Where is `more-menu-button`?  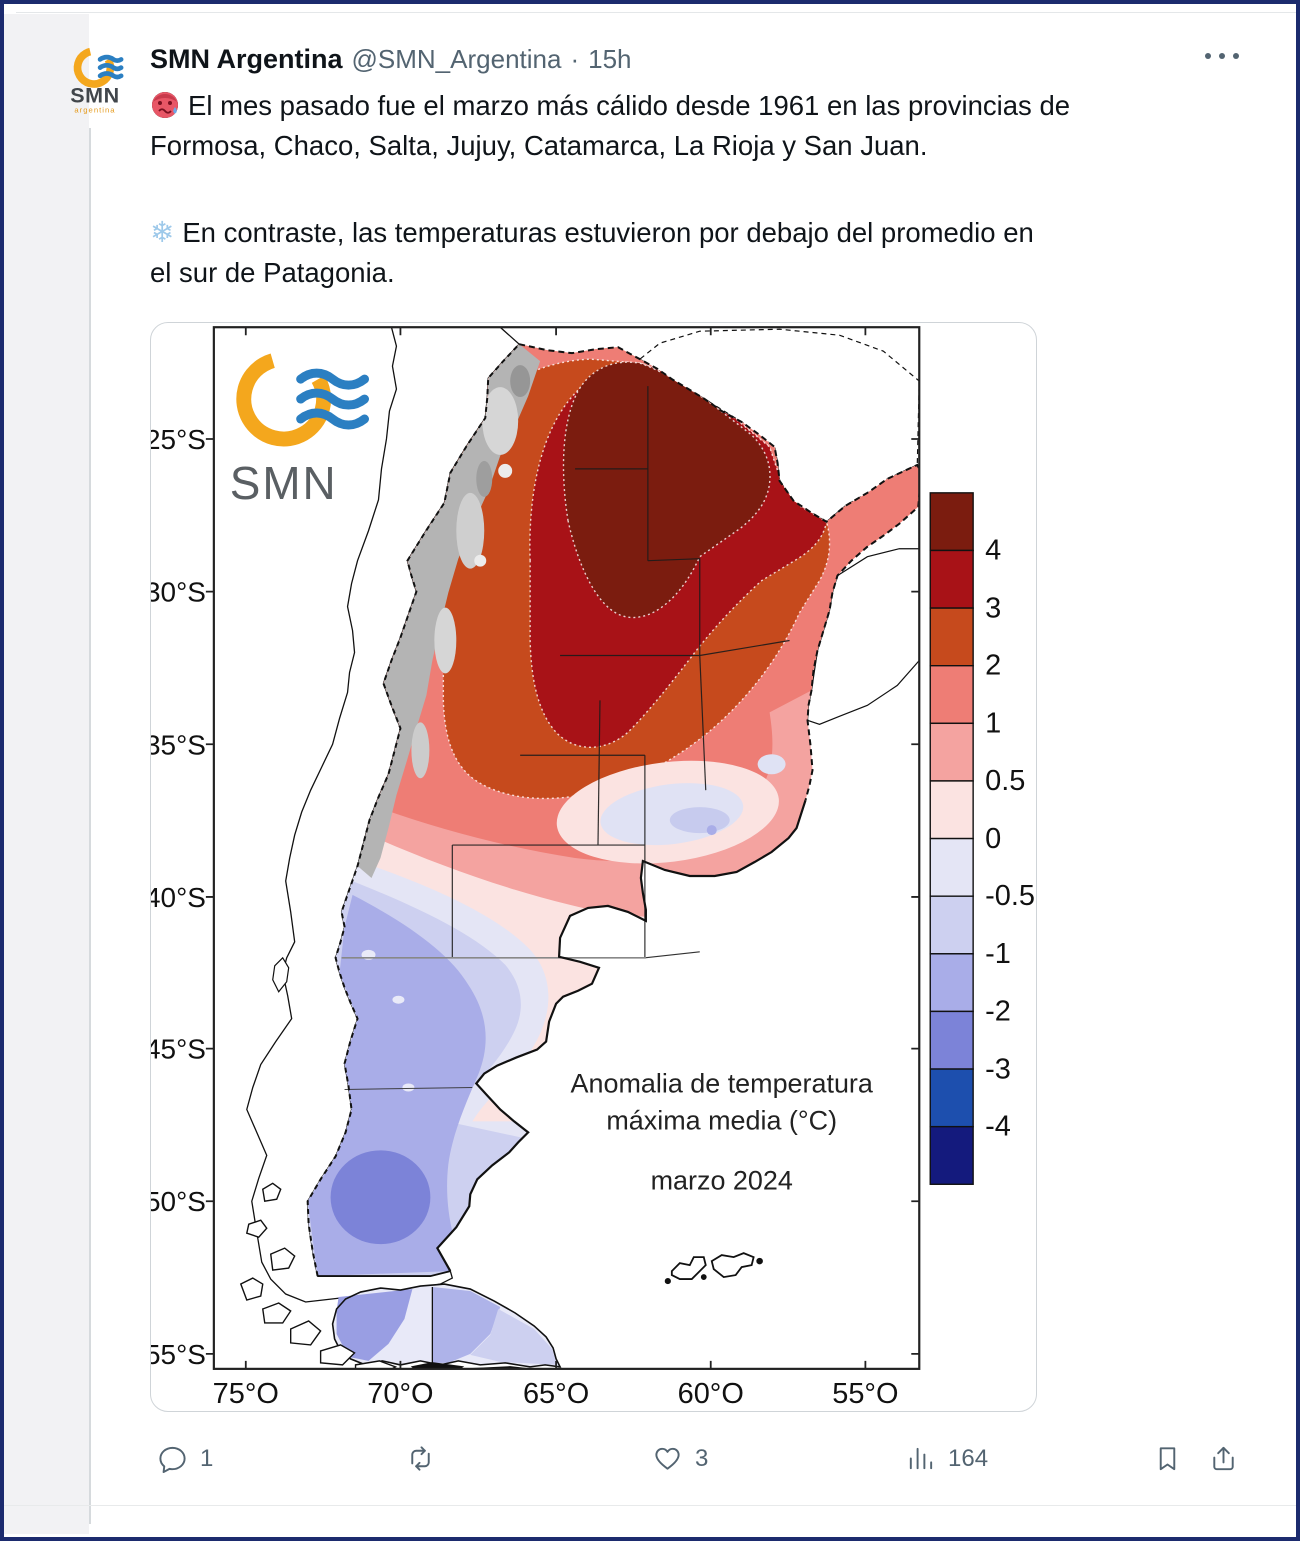 more-menu-button is located at coordinates (1224, 60).